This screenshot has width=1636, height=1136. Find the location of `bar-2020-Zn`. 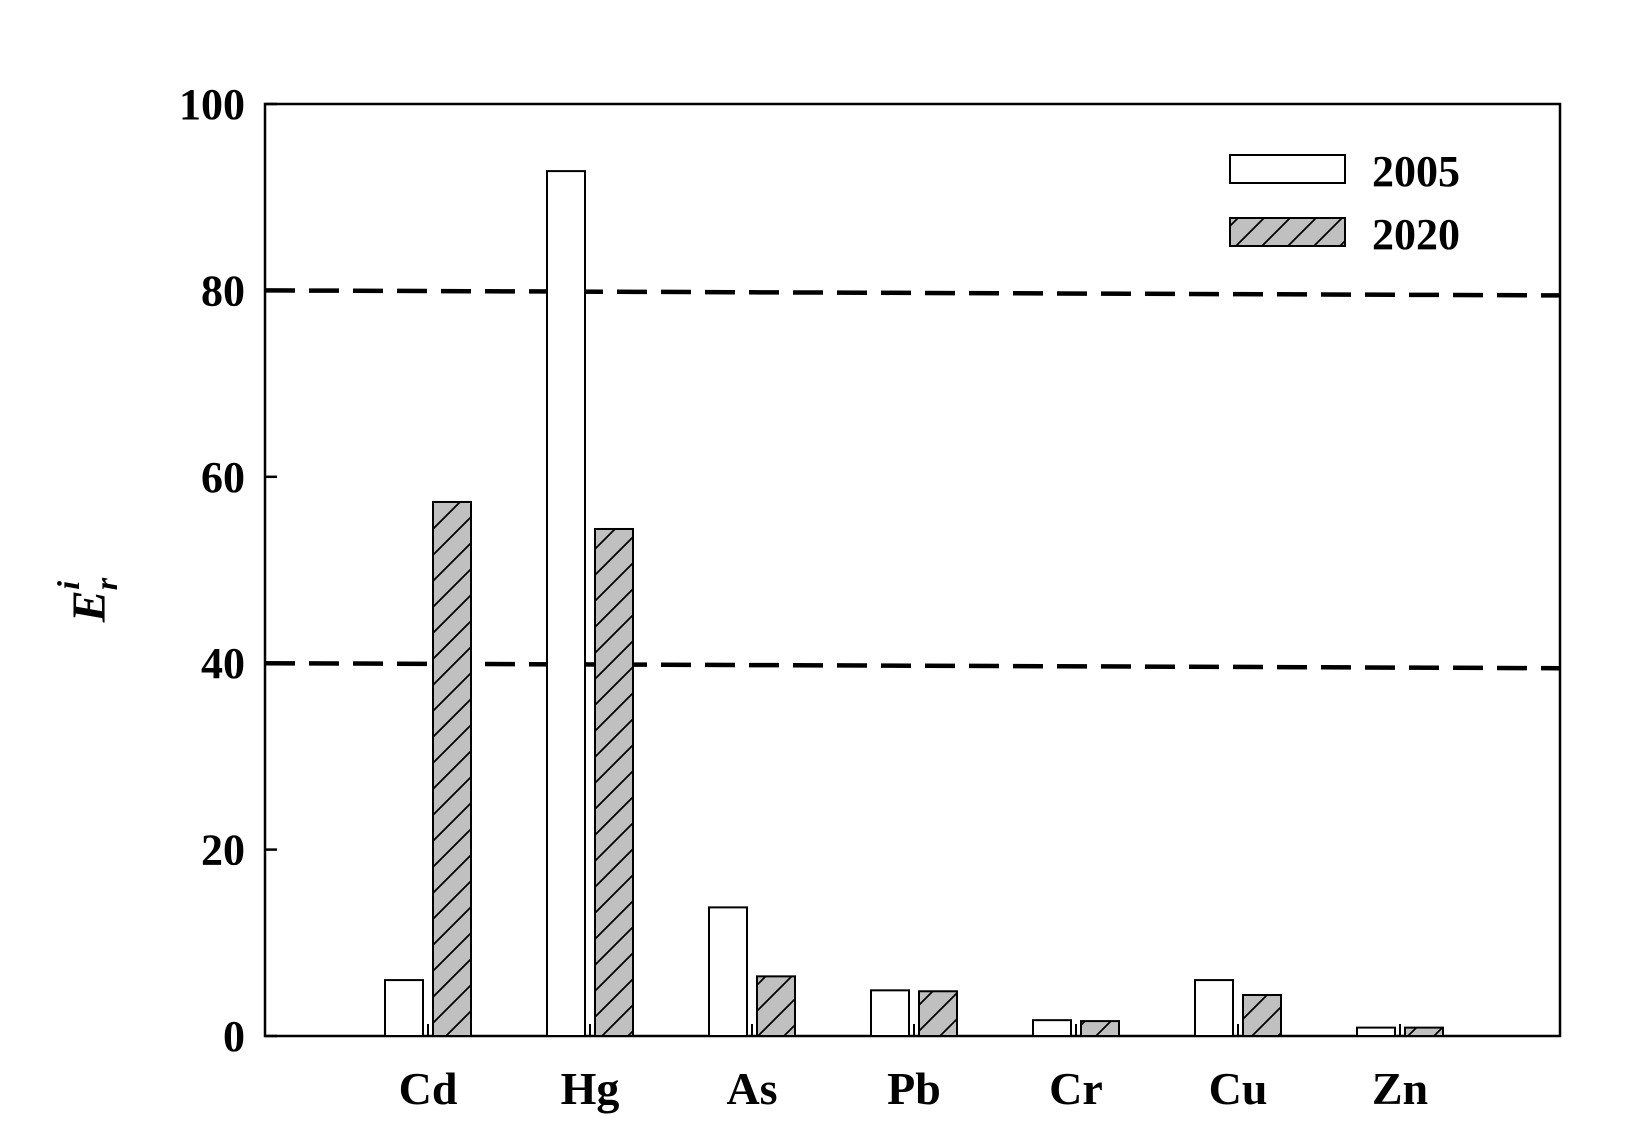

bar-2020-Zn is located at coordinates (1424, 1032).